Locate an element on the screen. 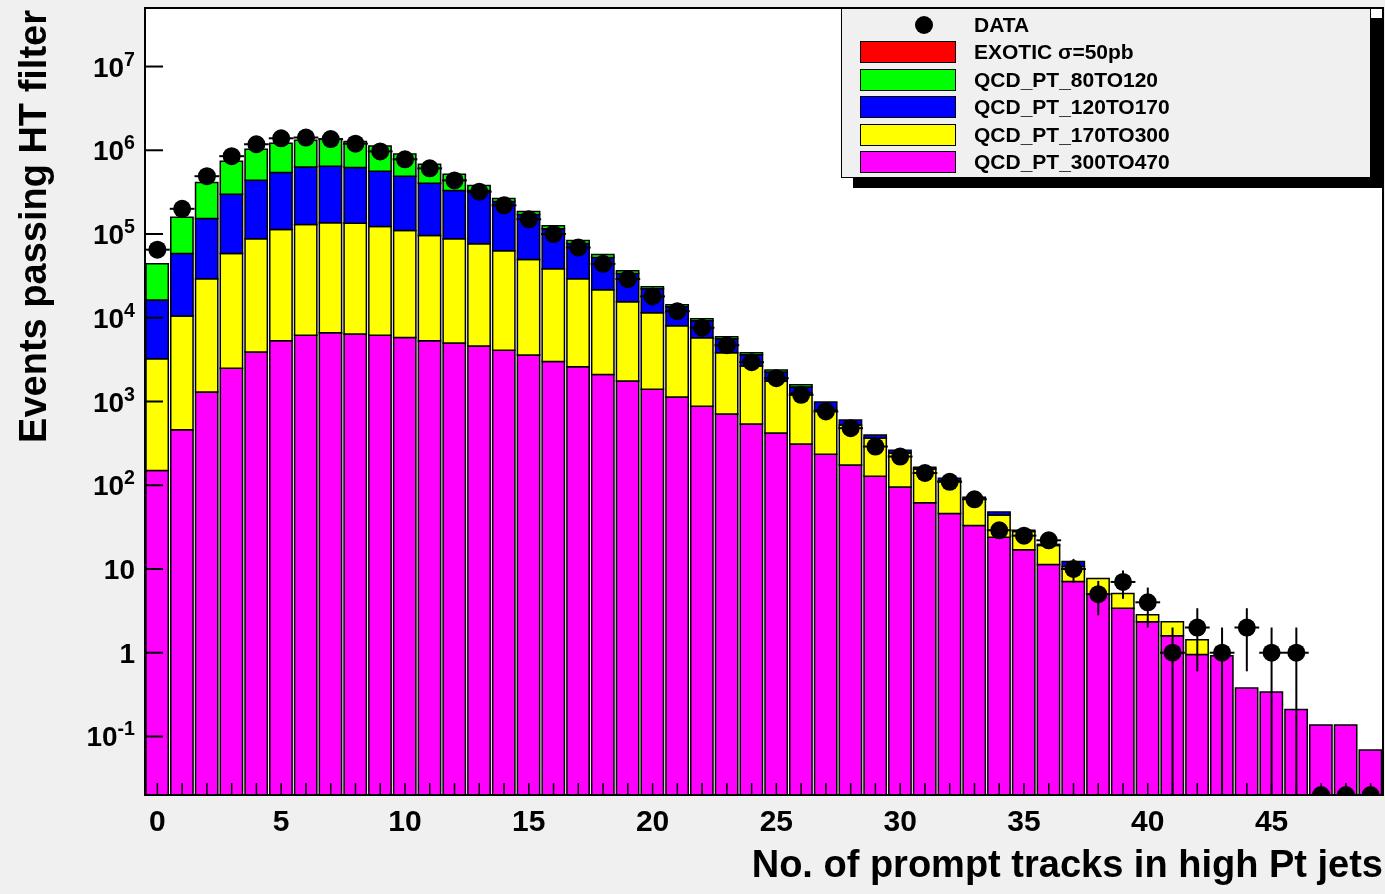 The image size is (1385, 894). legend-label: DATA is located at coordinates (1002, 24).